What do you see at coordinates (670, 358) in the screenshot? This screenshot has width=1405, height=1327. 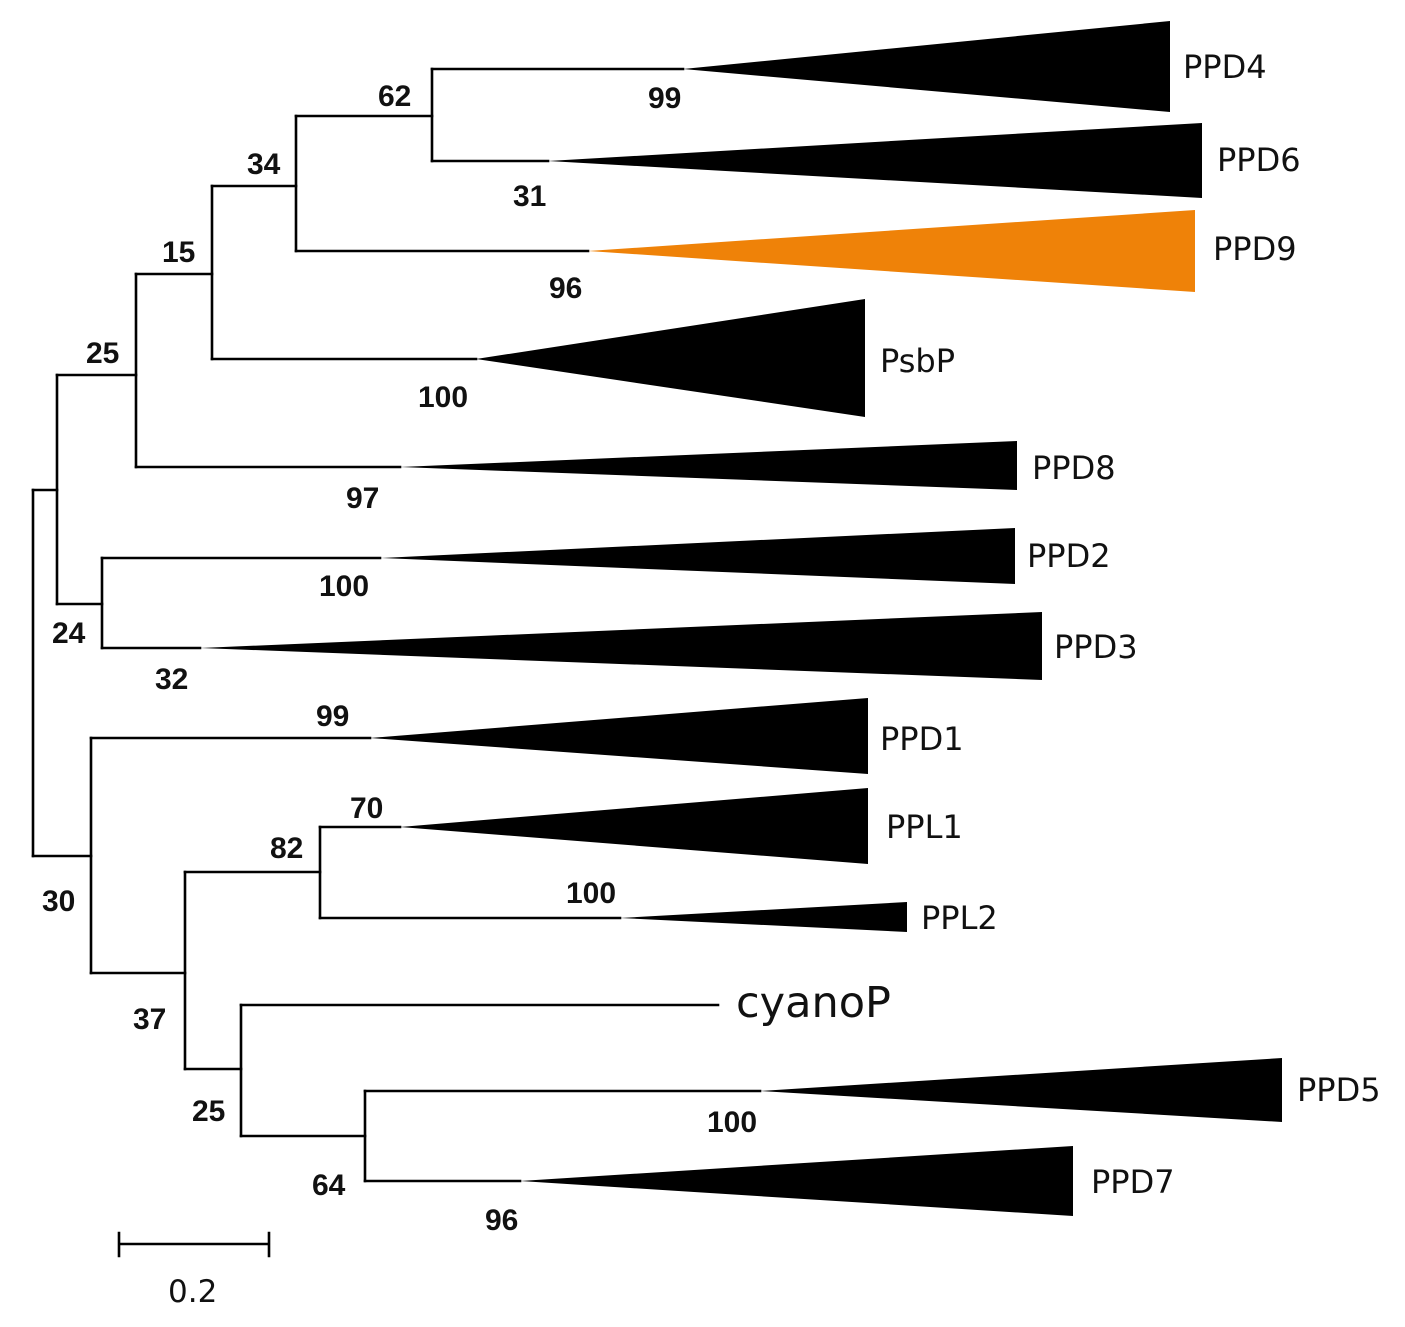 I see `clade-triangle-psbp` at bounding box center [670, 358].